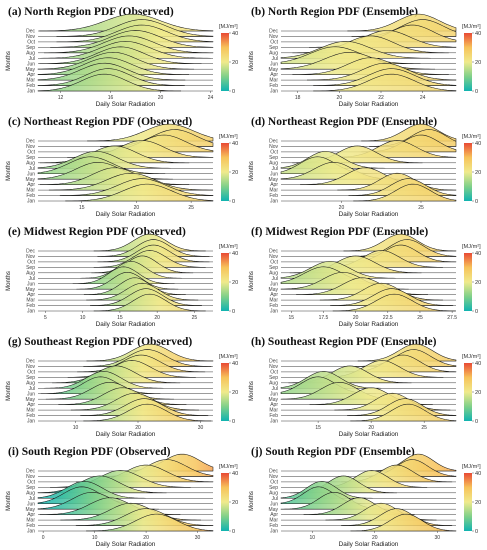 Image resolution: width=487 pixels, height=550 pixels. What do you see at coordinates (131, 369) in the screenshot?
I see `ridge-sep` at bounding box center [131, 369].